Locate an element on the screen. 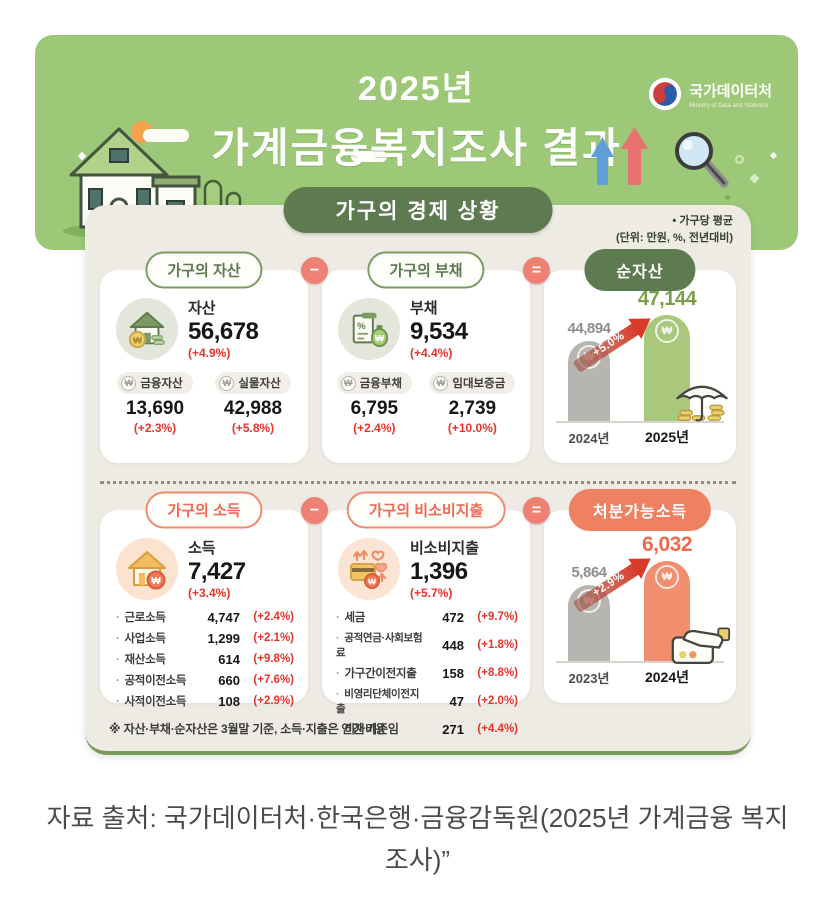 The height and width of the screenshot is (908, 835). stat-label: 소득 is located at coordinates (202, 548).